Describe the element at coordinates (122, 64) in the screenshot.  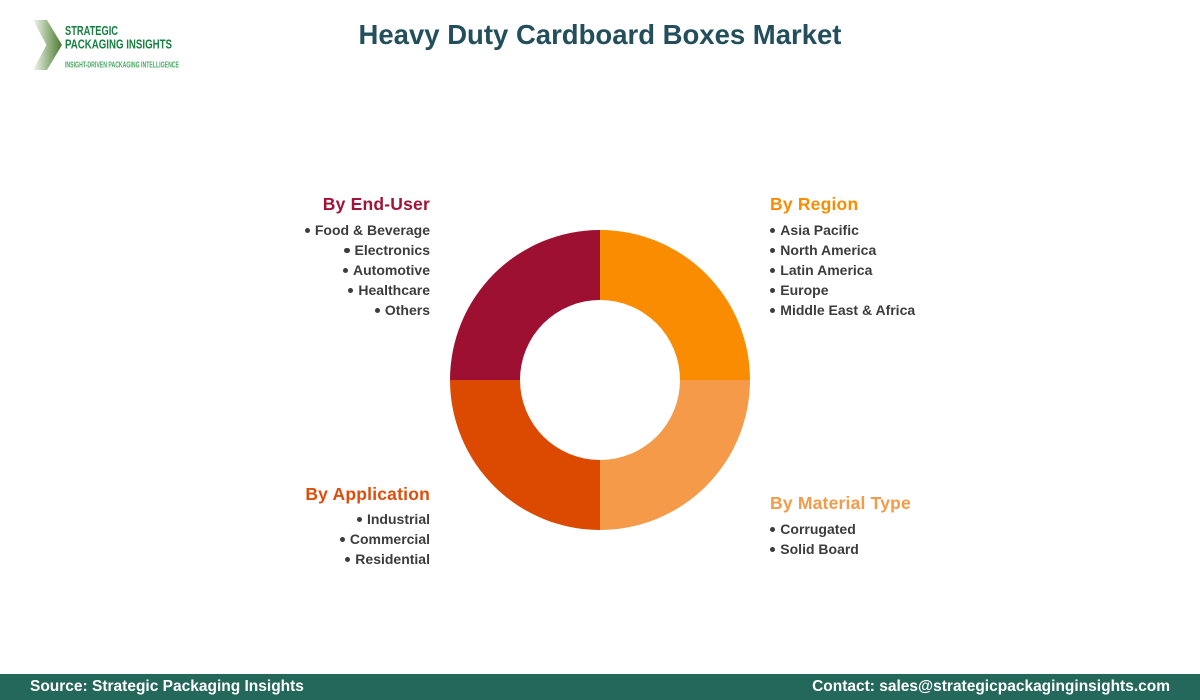
I see `svg-text:INSIGHT-DRIVEN PACKAGING INTEL: INSIGHT-DRIVEN PACKAGING INTELLIGENCE` at that location.